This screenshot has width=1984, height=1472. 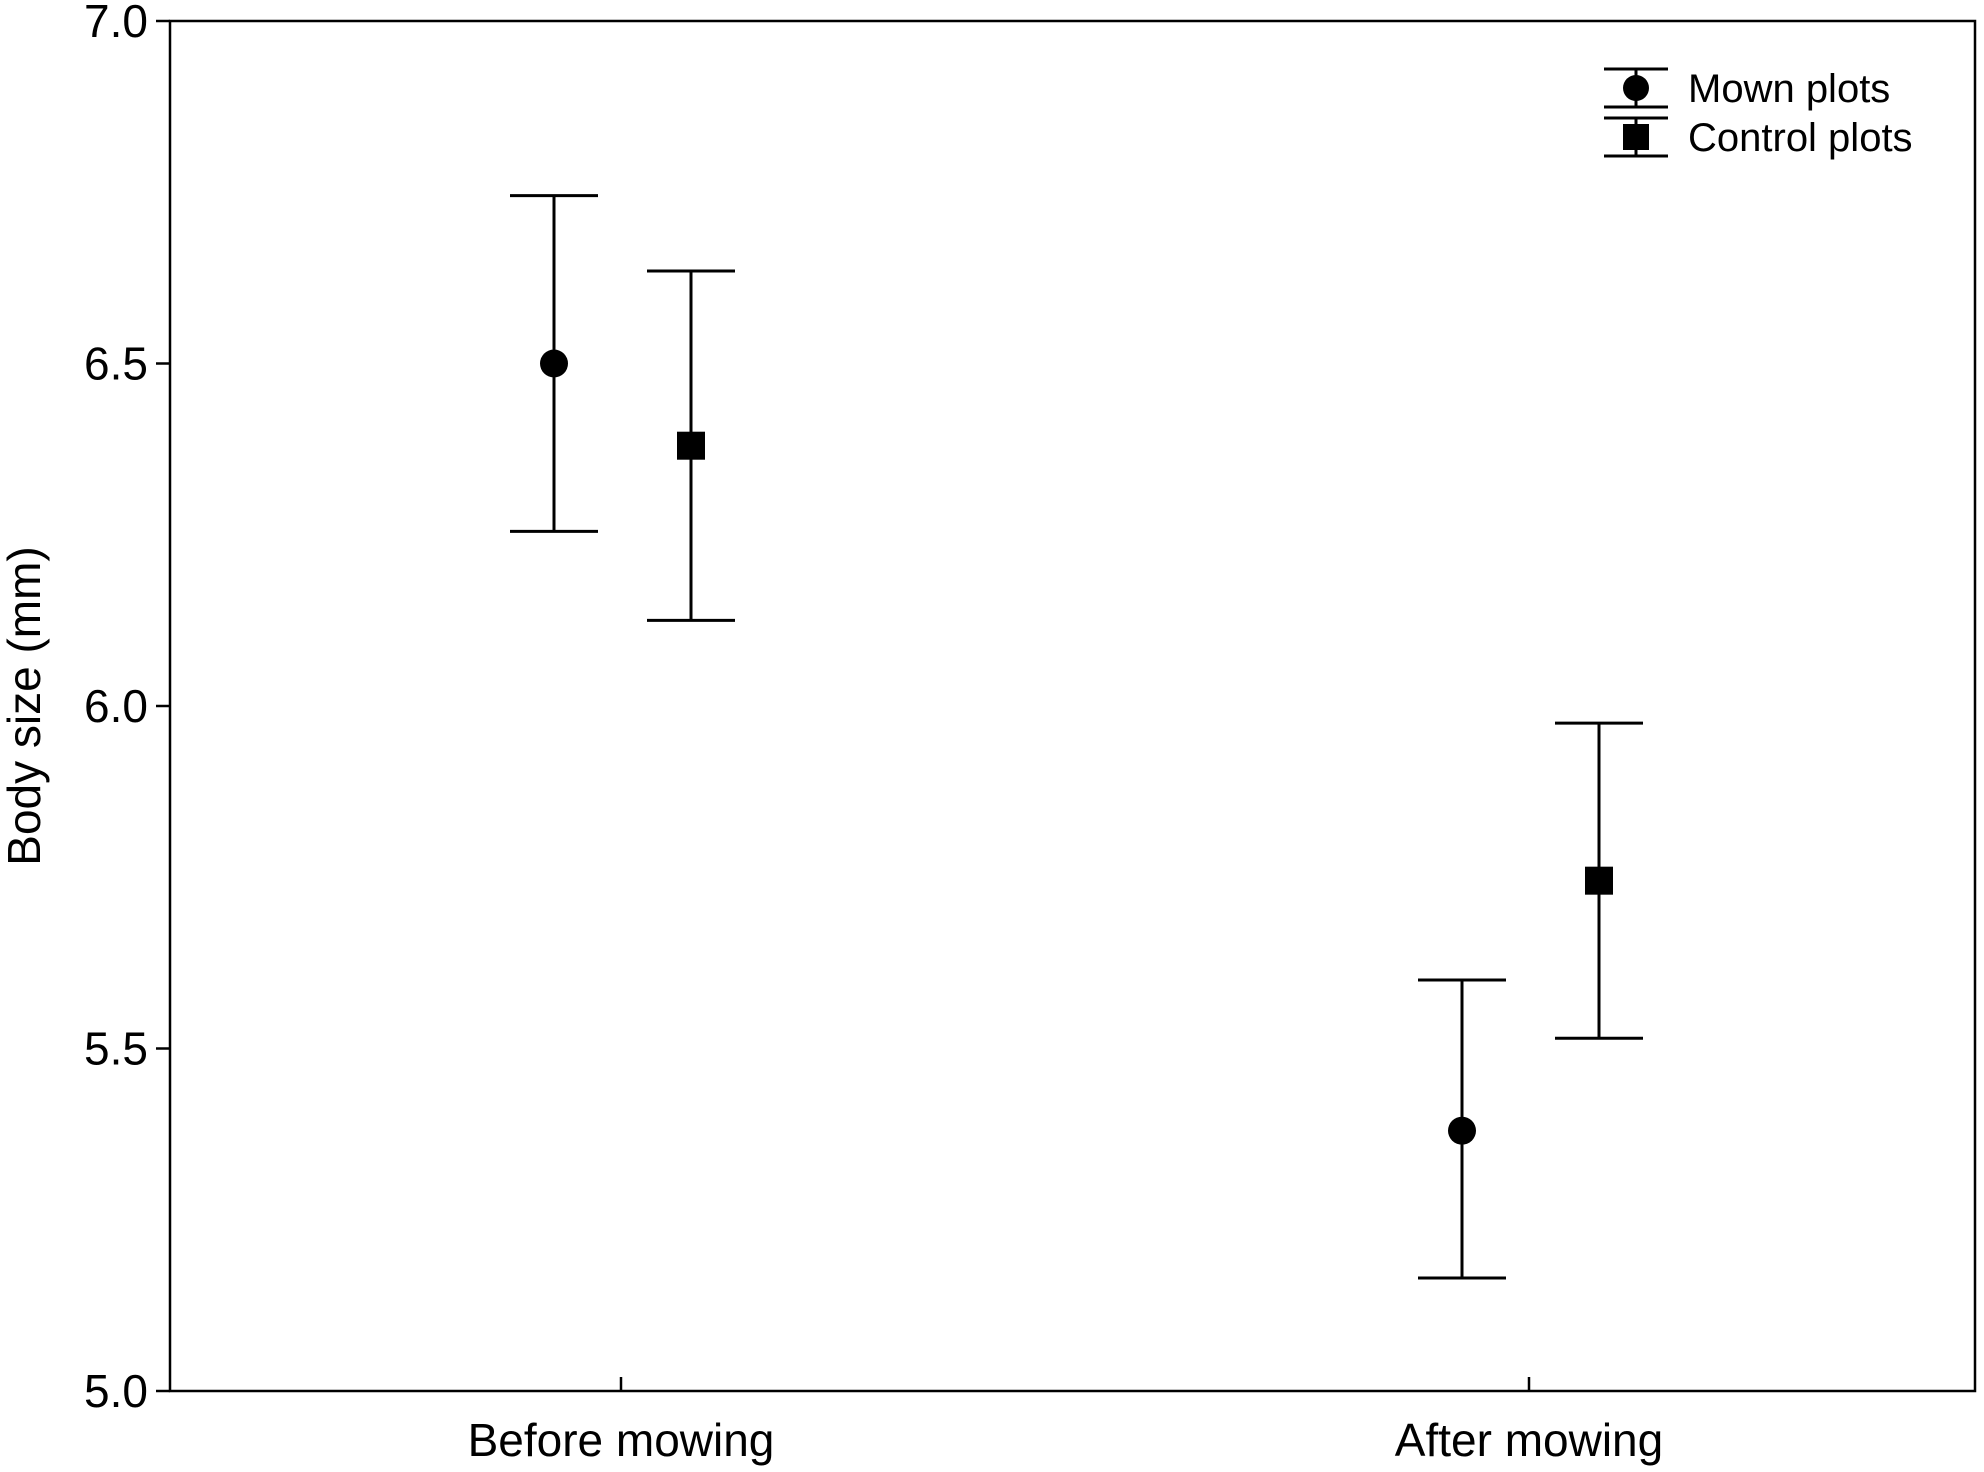 I want to click on y-tick-label: 5.0, so click(x=116, y=1391).